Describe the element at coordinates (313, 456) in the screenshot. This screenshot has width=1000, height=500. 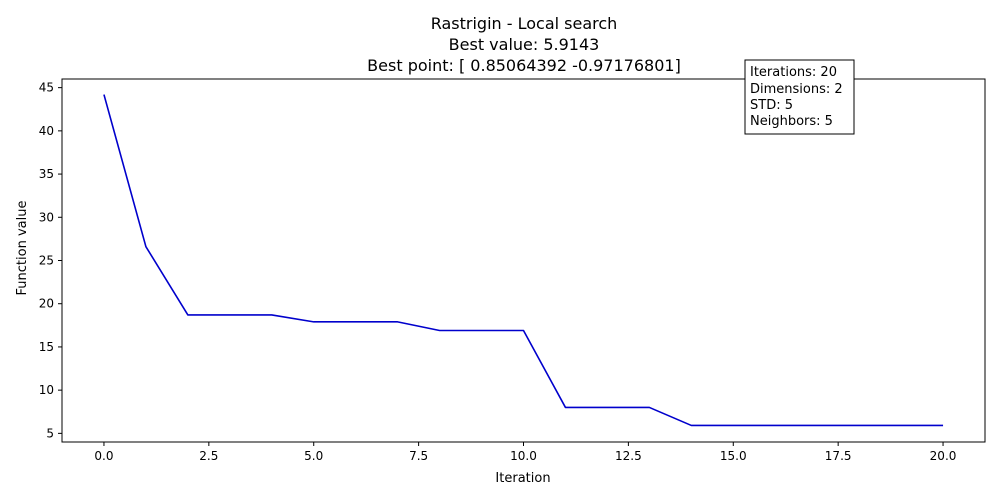
I see `x-tick-label-2: 5.0` at that location.